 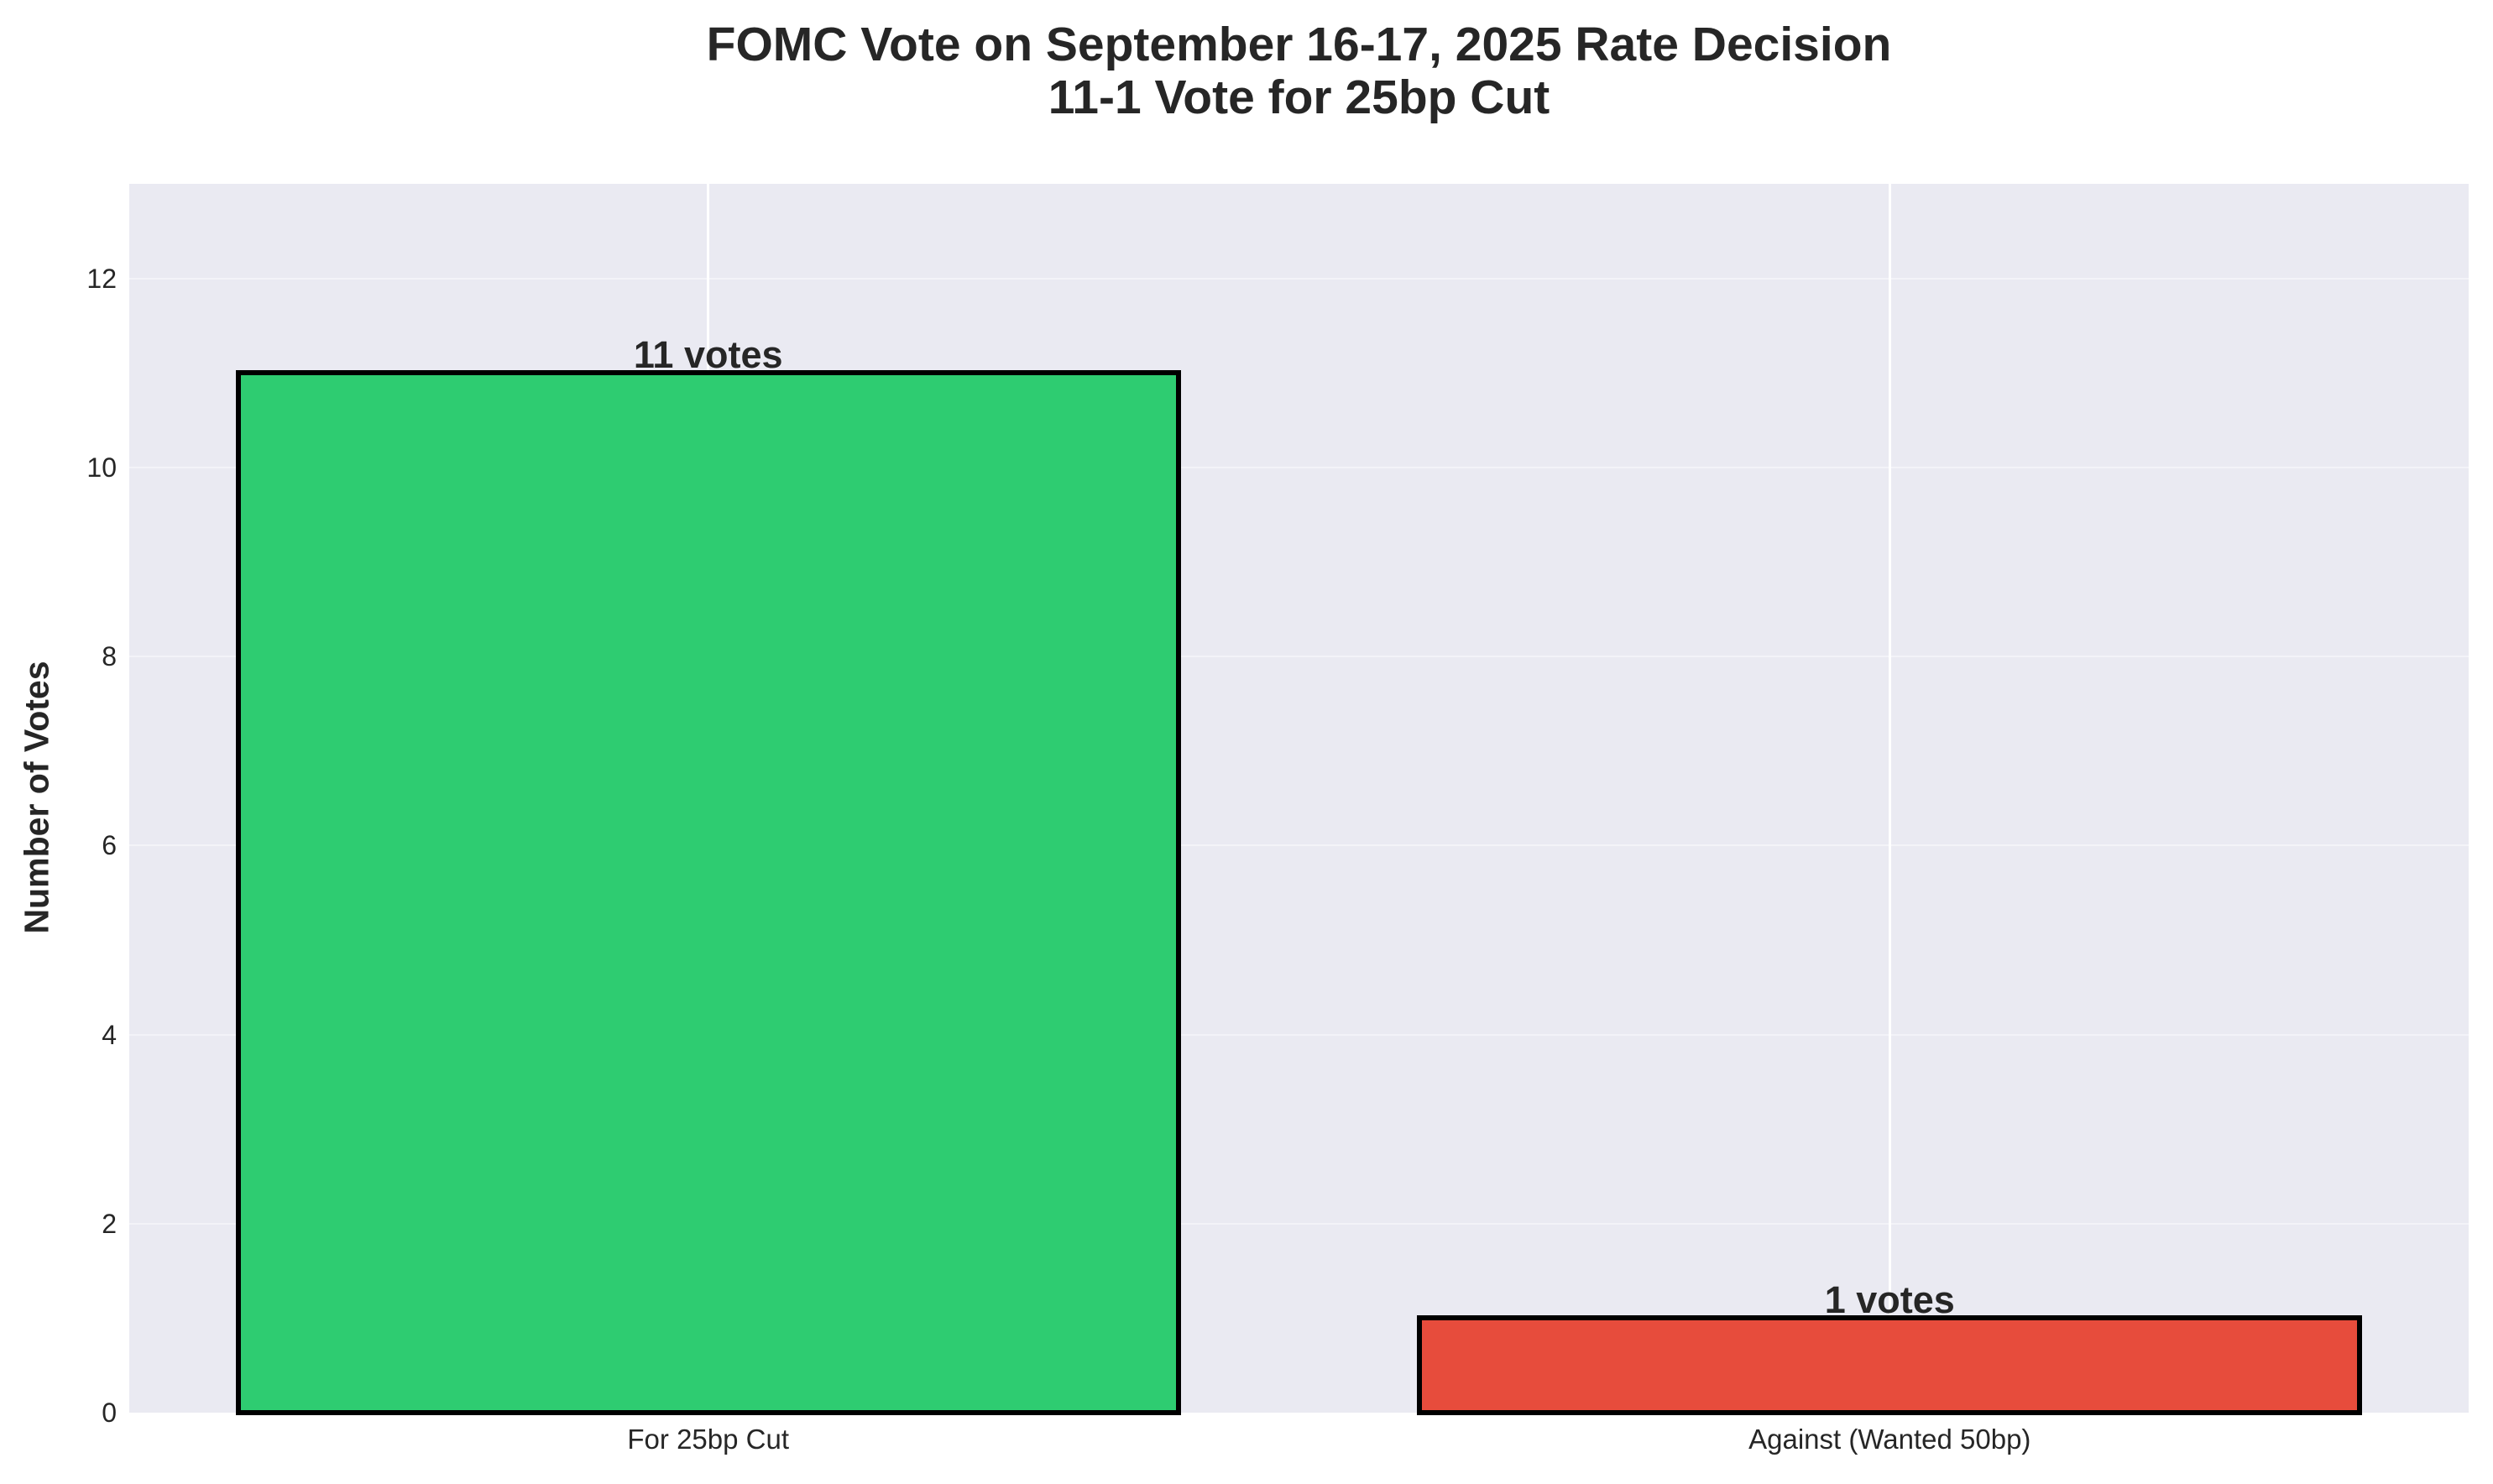 What do you see at coordinates (708, 1439) in the screenshot?
I see `x-tick-label: For 25bp Cut` at bounding box center [708, 1439].